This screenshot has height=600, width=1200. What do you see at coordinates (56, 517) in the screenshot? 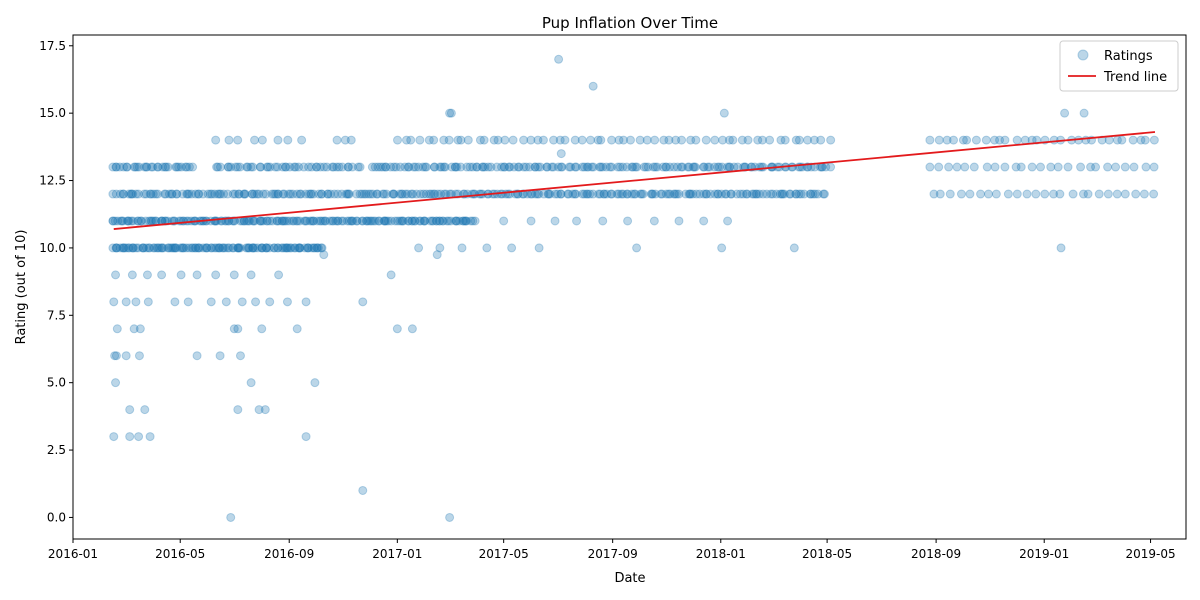
I see `y-tick-label: 0.0` at bounding box center [56, 517].